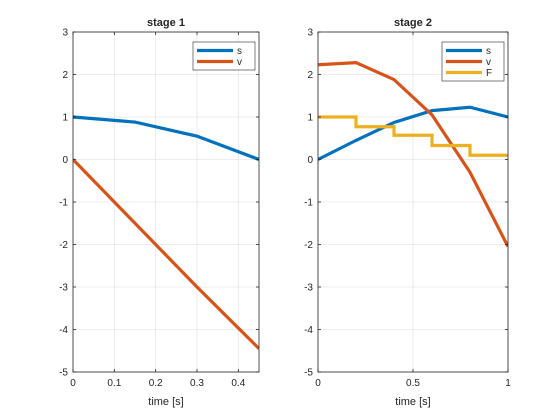 The width and height of the screenshot is (560, 420). I want to click on x-tick-label: 0.5, so click(413, 383).